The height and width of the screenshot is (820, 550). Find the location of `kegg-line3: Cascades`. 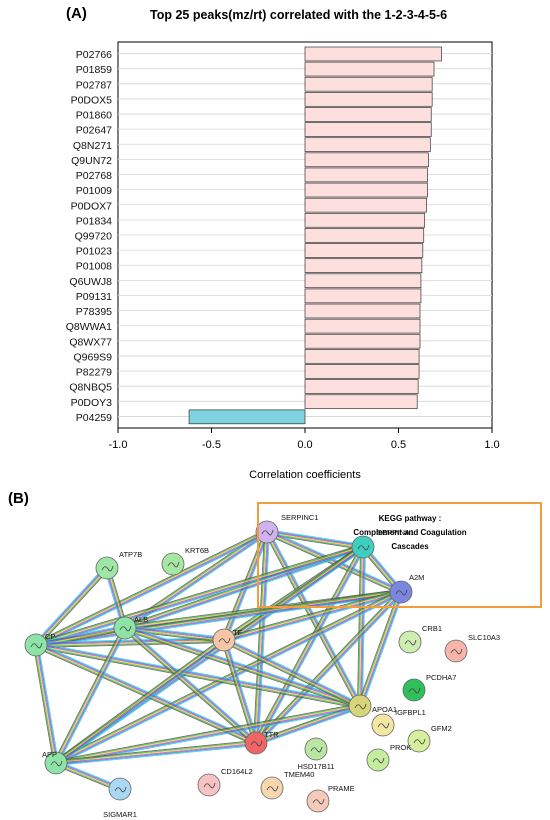

kegg-line3: Cascades is located at coordinates (410, 546).